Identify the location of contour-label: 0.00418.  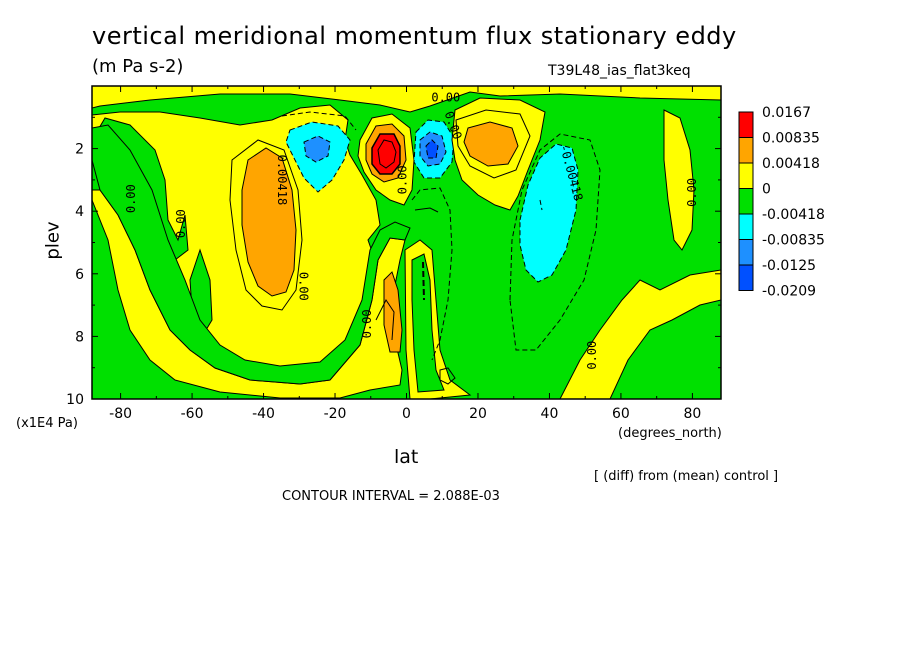
(282, 180).